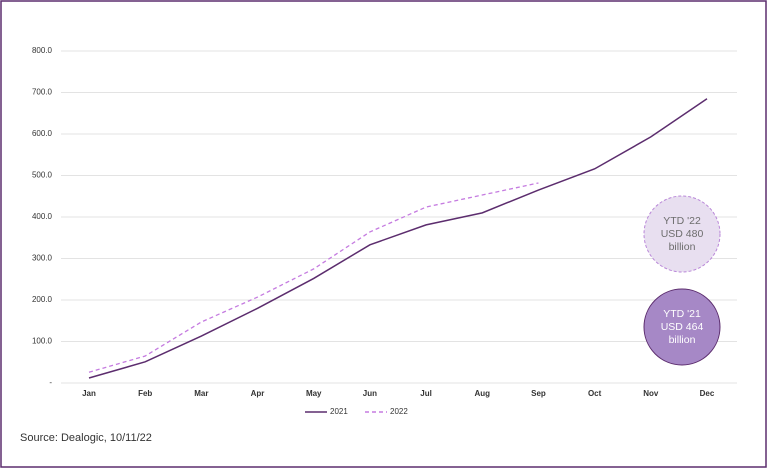 This screenshot has height=471, width=768. What do you see at coordinates (42, 50) in the screenshot?
I see `y-tick-label: 800.0` at bounding box center [42, 50].